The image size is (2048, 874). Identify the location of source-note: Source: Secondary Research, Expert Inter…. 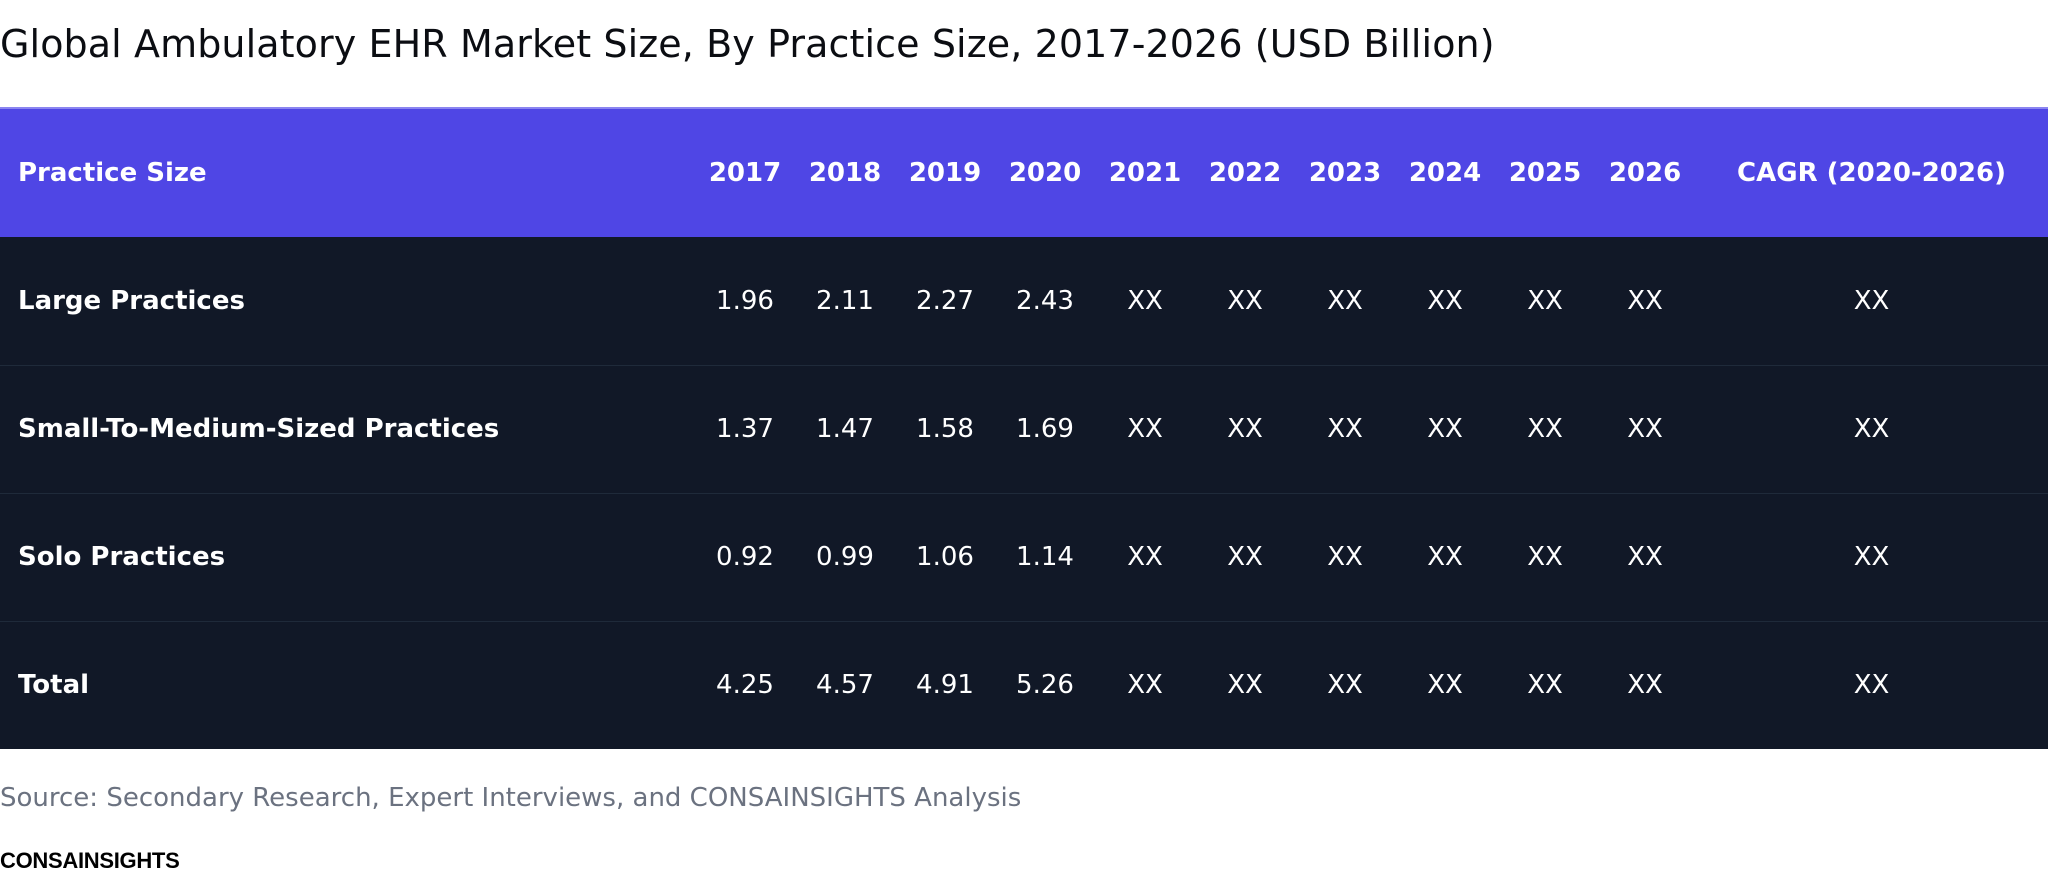
(511, 798).